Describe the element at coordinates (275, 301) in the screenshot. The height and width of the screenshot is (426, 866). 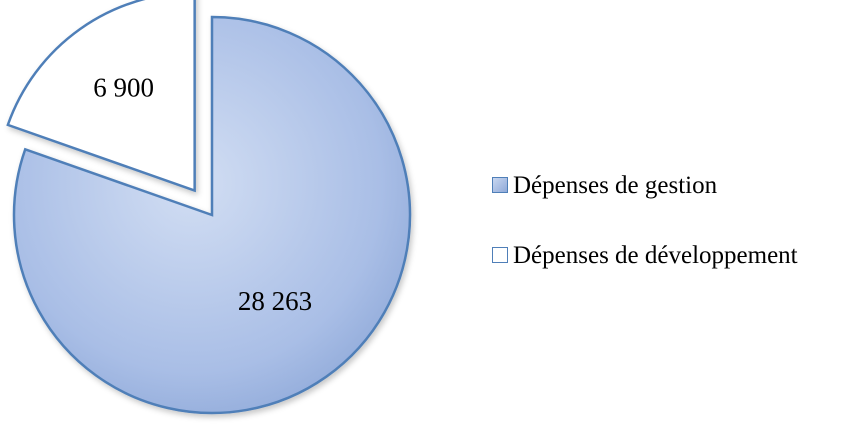
I see `data-label-gestion: 28 263` at that location.